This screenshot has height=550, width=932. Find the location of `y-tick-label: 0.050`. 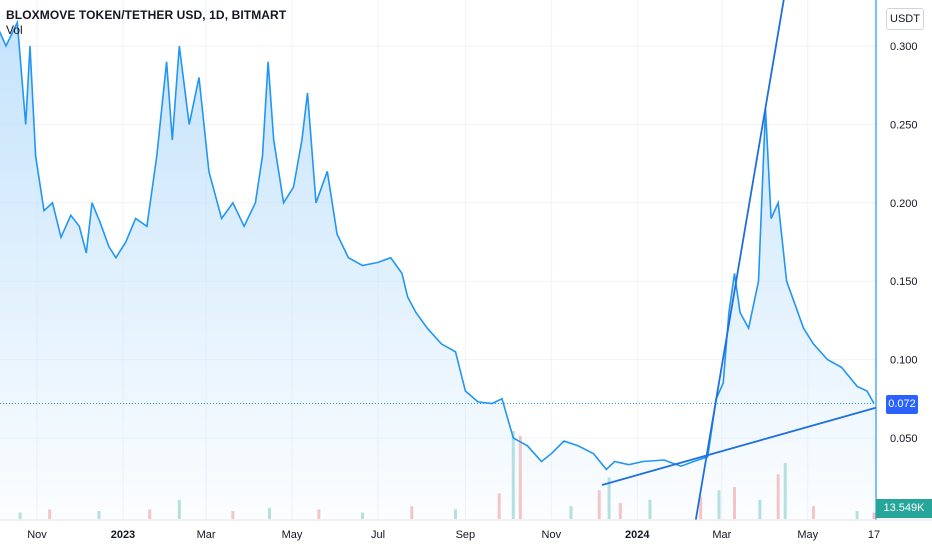

y-tick-label: 0.050 is located at coordinates (904, 439).